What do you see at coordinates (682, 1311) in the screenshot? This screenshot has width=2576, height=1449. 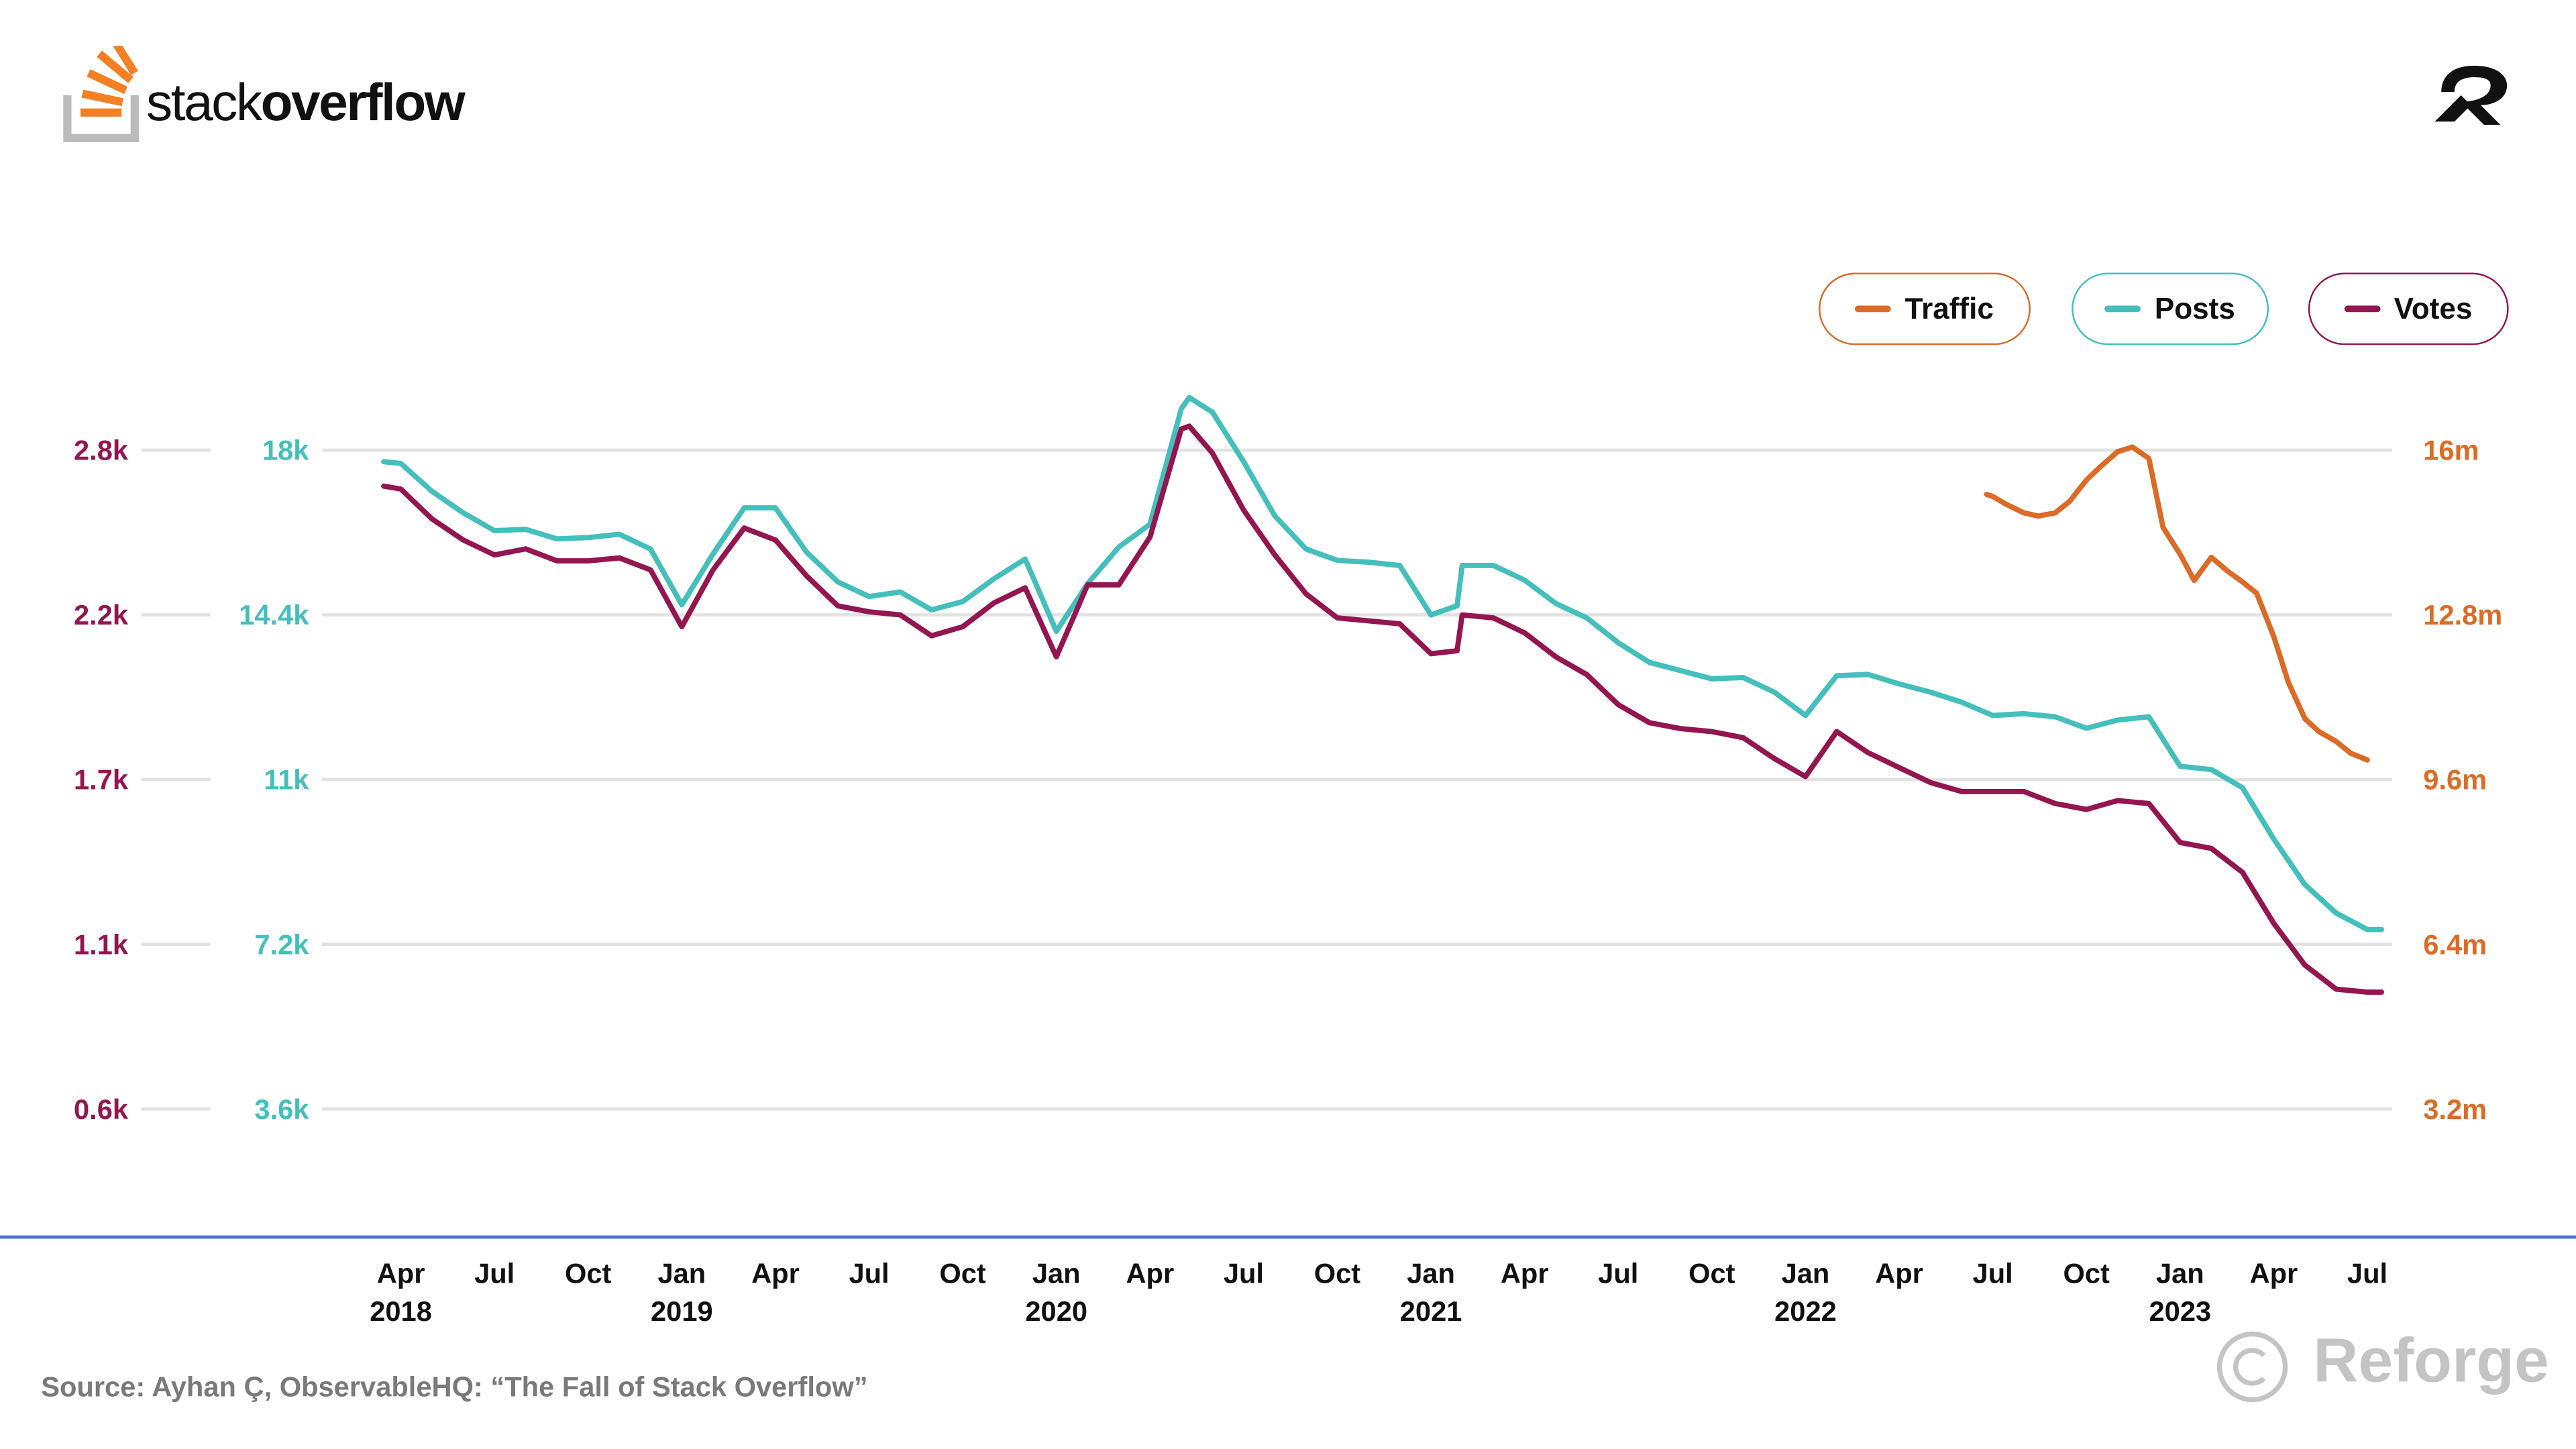 I see `x-axis-tick-year: 2019` at bounding box center [682, 1311].